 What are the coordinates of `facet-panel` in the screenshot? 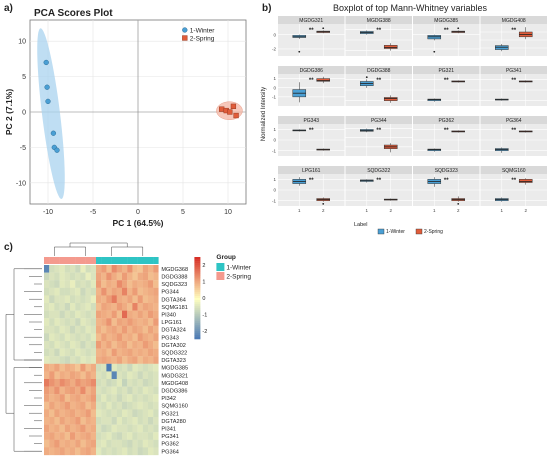 It's located at (311, 40).